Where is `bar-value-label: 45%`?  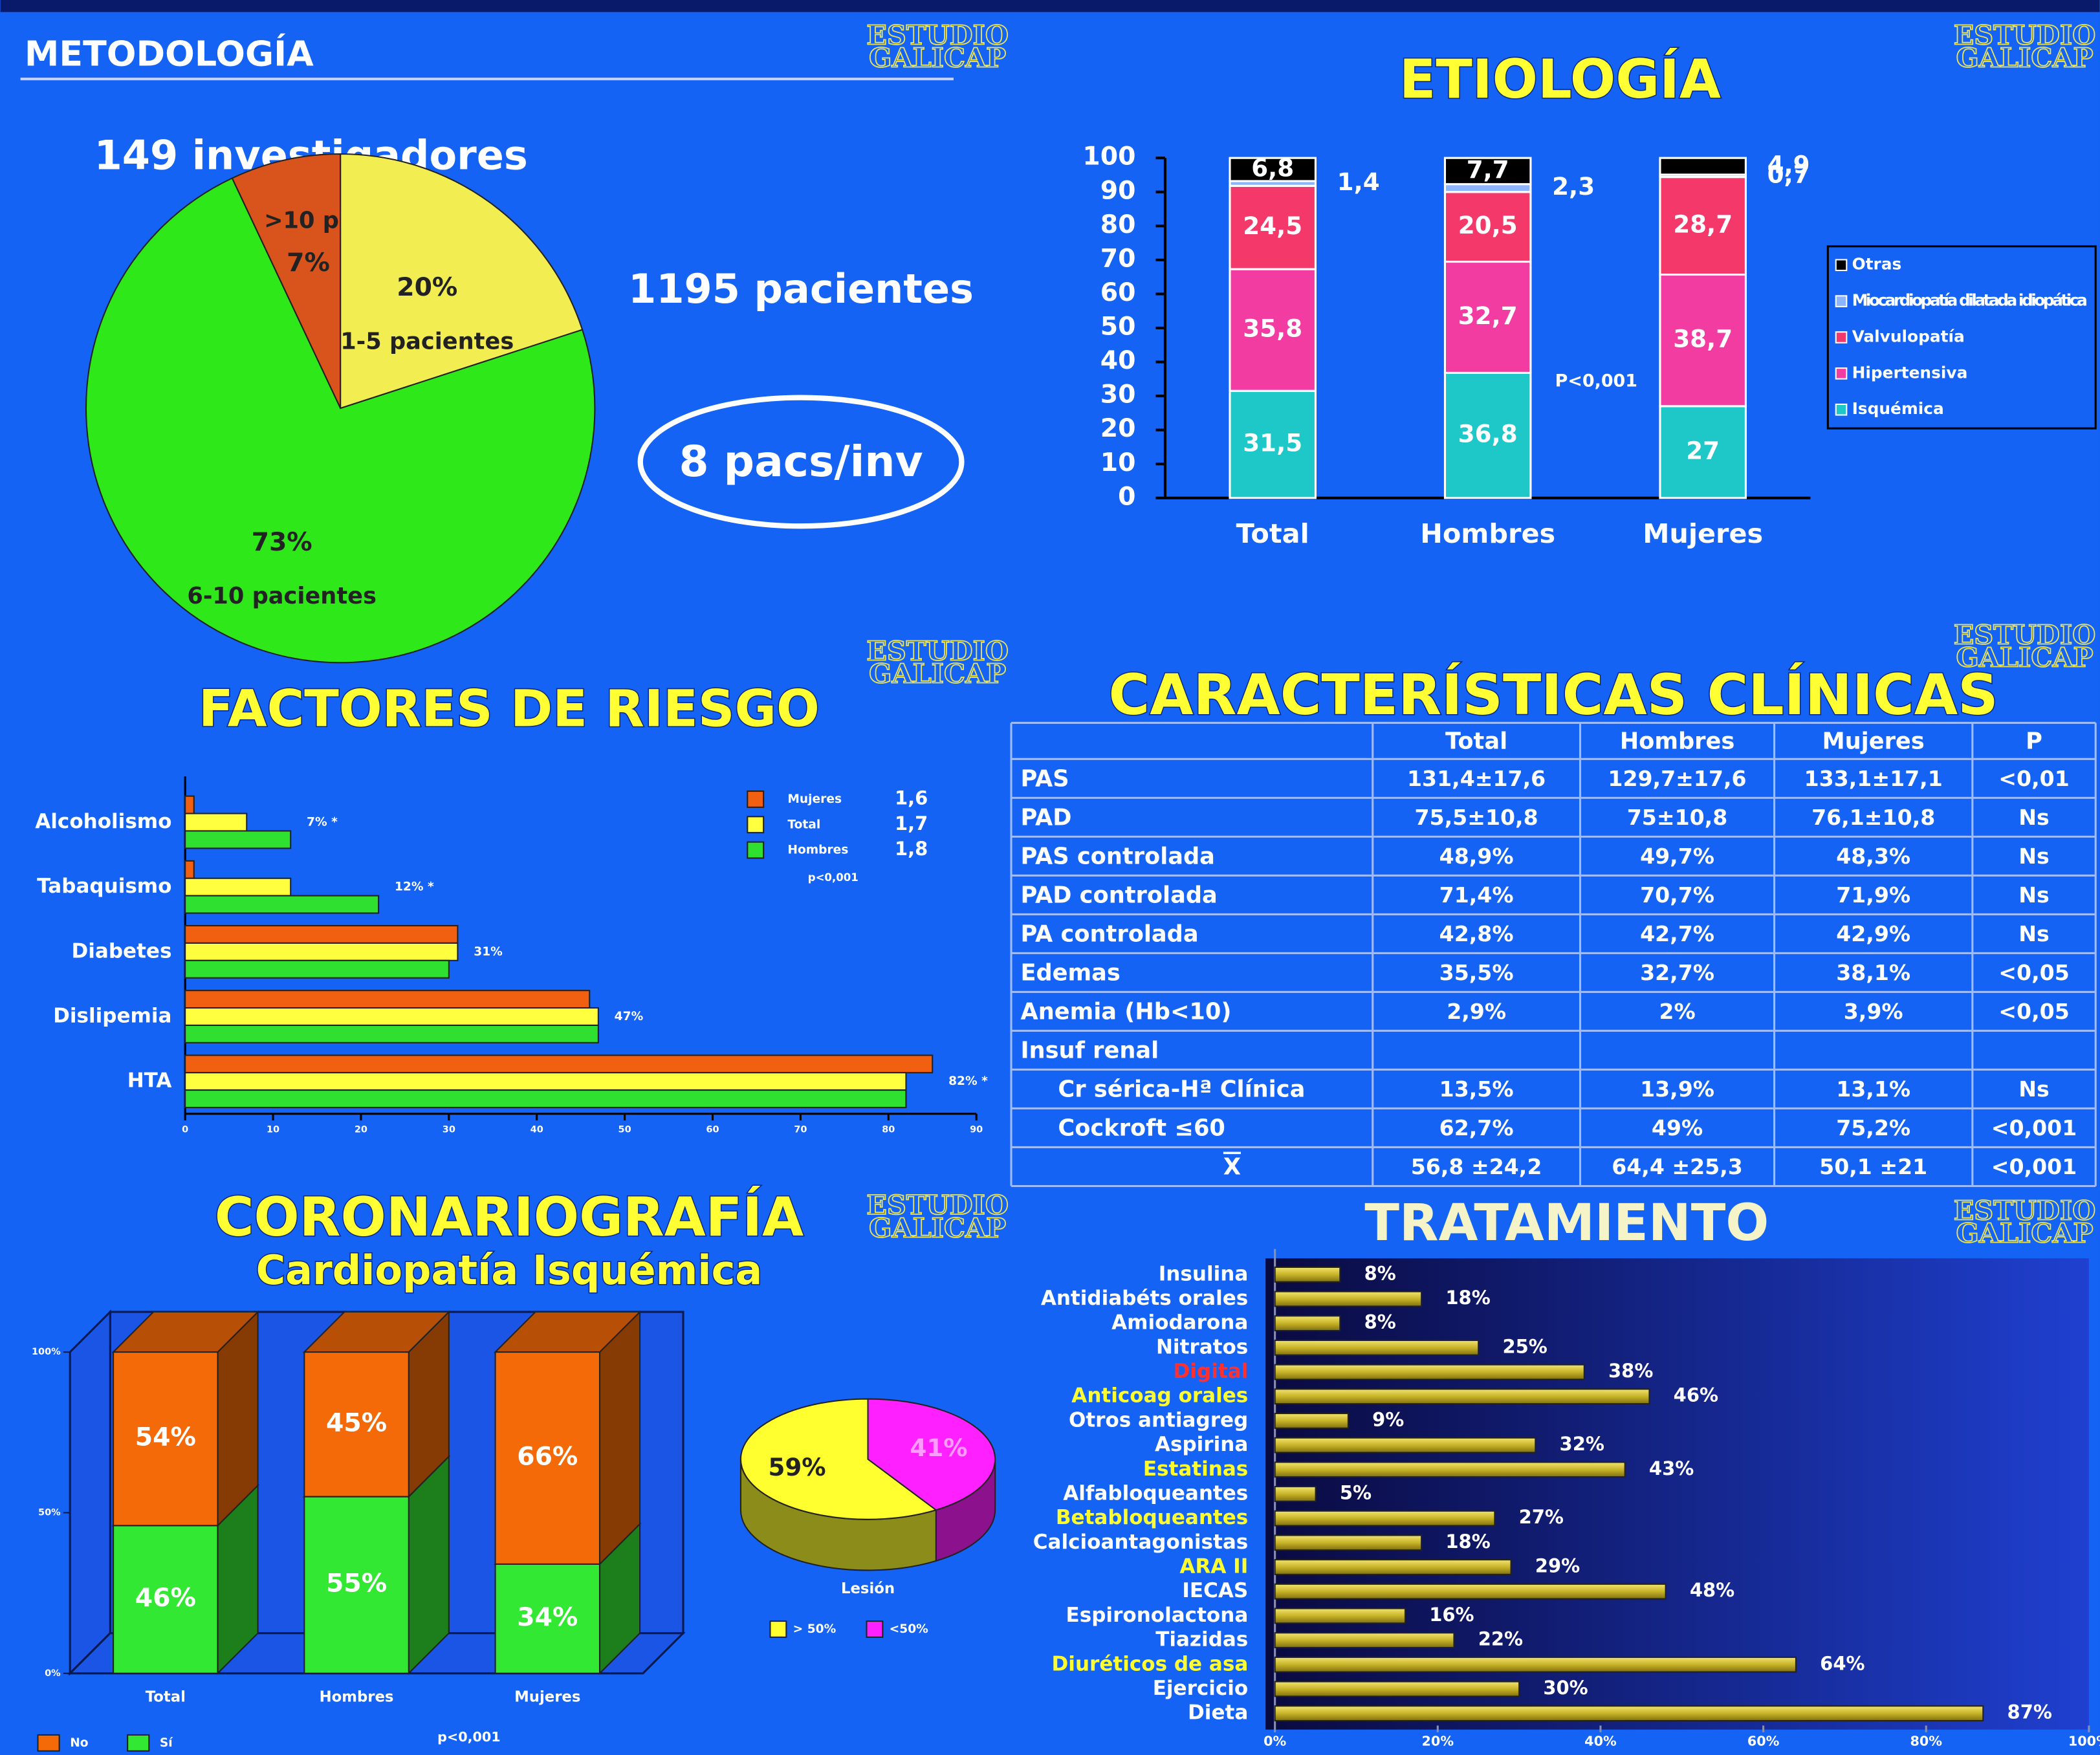 bar-value-label: 45% is located at coordinates (357, 1422).